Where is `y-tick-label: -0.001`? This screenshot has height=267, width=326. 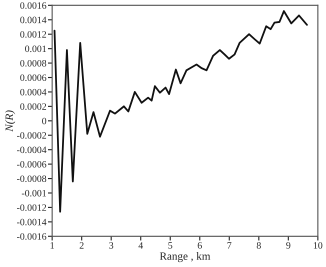
y-tick-label: -0.001 is located at coordinates (34, 193).